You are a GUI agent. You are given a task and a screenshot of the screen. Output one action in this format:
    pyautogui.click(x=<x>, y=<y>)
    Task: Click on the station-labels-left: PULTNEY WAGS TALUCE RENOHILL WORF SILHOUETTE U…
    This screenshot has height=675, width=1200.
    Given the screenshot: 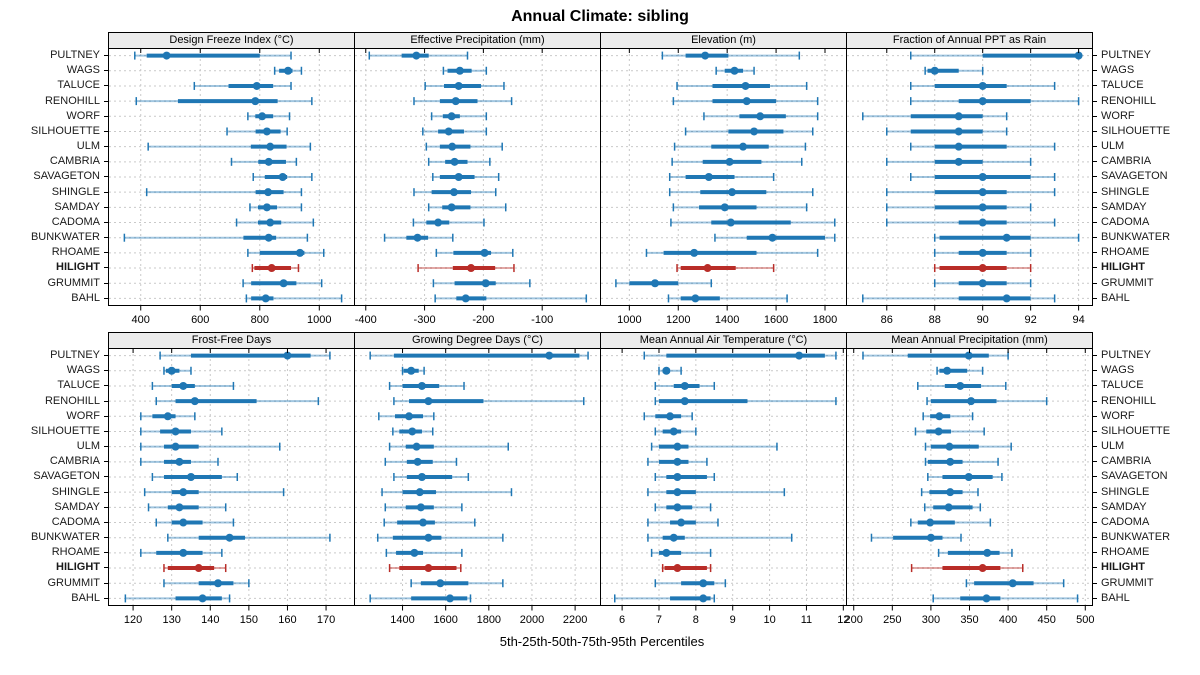 What is the action you would take?
    pyautogui.click(x=54, y=169)
    